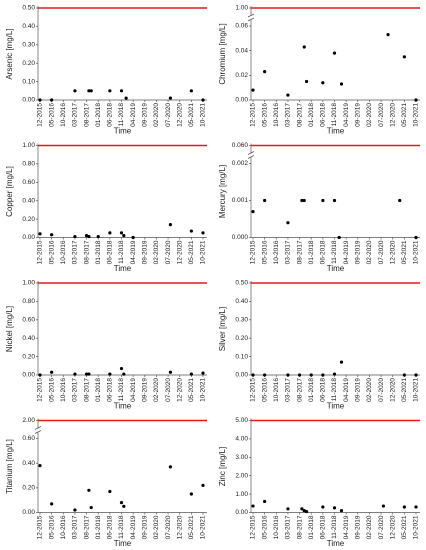  Describe the element at coordinates (28, 420) in the screenshot. I see `y-tick-label: 2.00` at that location.